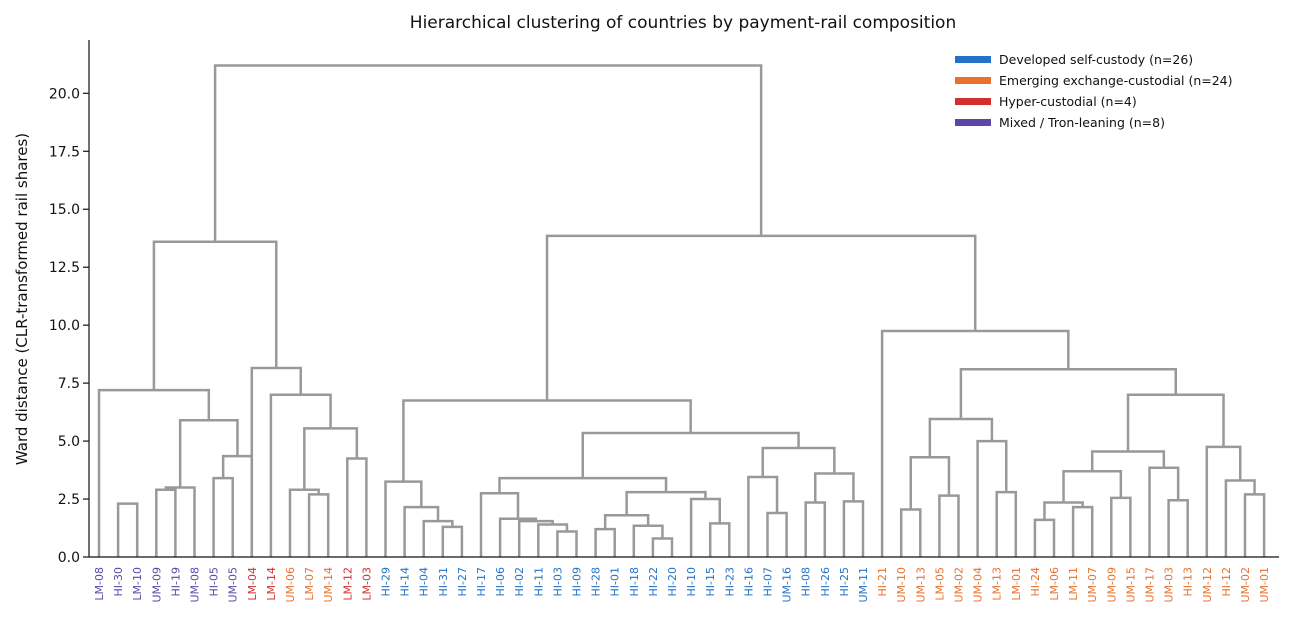 This screenshot has height=624, width=1291. What do you see at coordinates (462, 581) in the screenshot?
I see `leaf-label: HI-27` at bounding box center [462, 581].